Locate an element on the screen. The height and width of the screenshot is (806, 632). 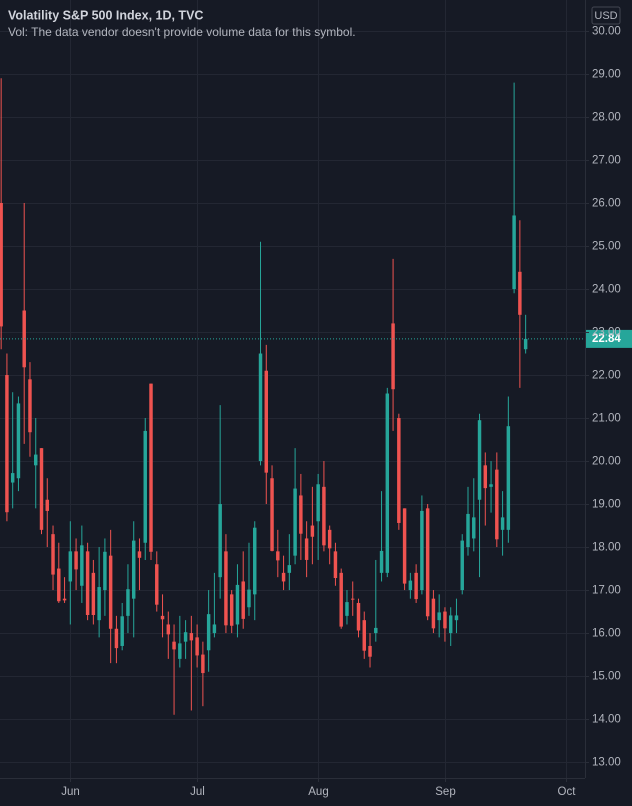
y-tick-label: 24.00 is located at coordinates (606, 290).